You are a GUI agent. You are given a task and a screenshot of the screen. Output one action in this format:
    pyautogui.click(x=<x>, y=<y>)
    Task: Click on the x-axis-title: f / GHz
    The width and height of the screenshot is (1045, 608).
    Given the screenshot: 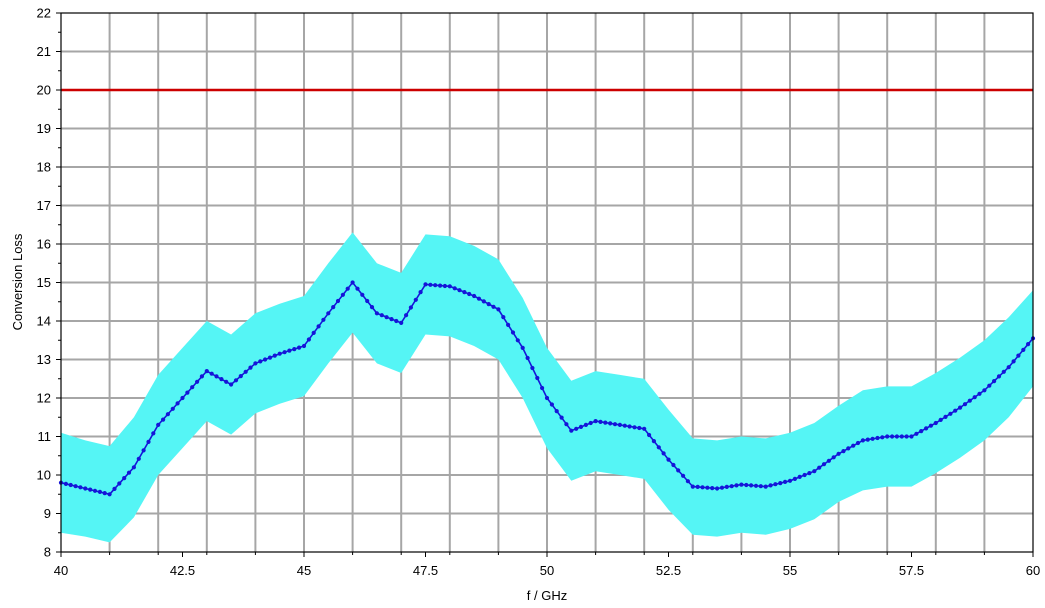 What is the action you would take?
    pyautogui.click(x=547, y=595)
    